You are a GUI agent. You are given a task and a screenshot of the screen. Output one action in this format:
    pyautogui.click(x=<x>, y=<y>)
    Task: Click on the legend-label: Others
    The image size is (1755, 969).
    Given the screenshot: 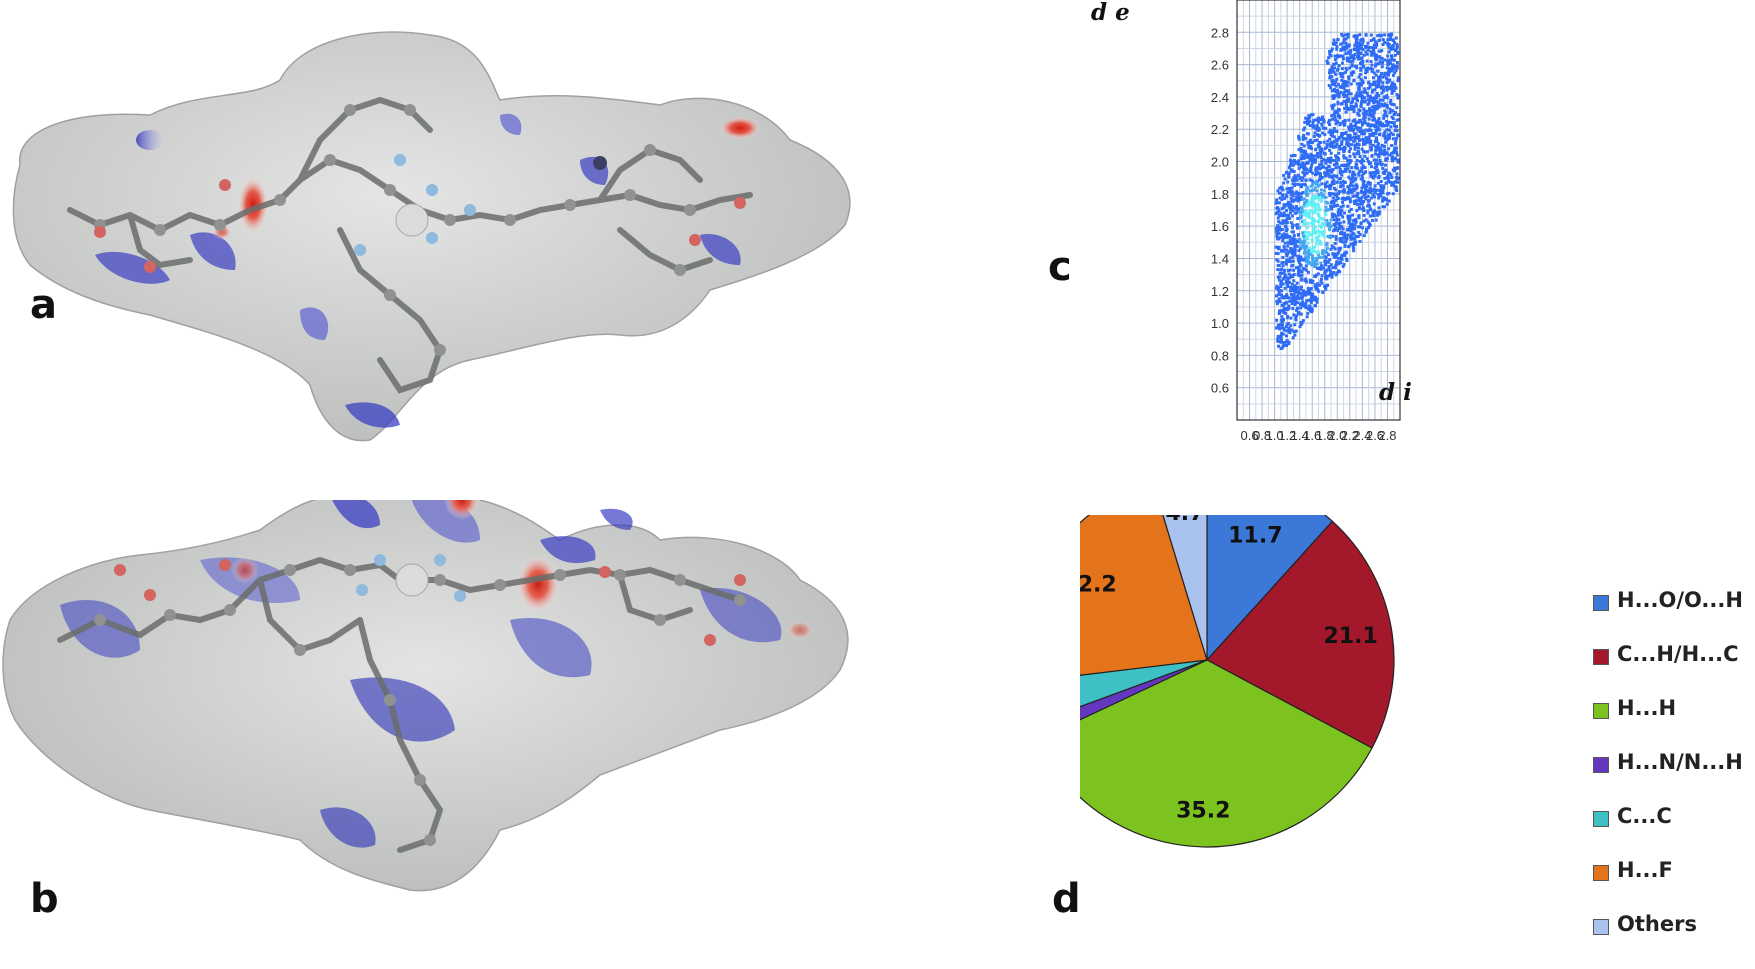 What is the action you would take?
    pyautogui.click(x=1657, y=924)
    